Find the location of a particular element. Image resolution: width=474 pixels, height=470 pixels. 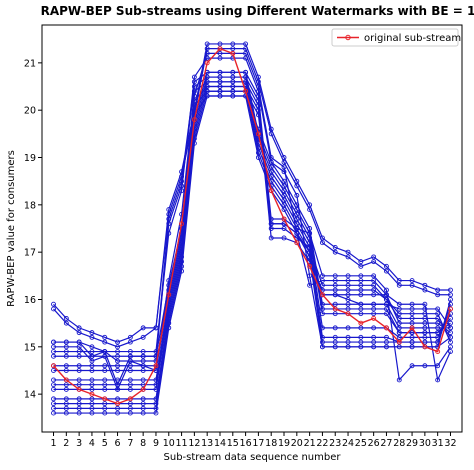

x-tick-label: 26 is located at coordinates (374, 443).